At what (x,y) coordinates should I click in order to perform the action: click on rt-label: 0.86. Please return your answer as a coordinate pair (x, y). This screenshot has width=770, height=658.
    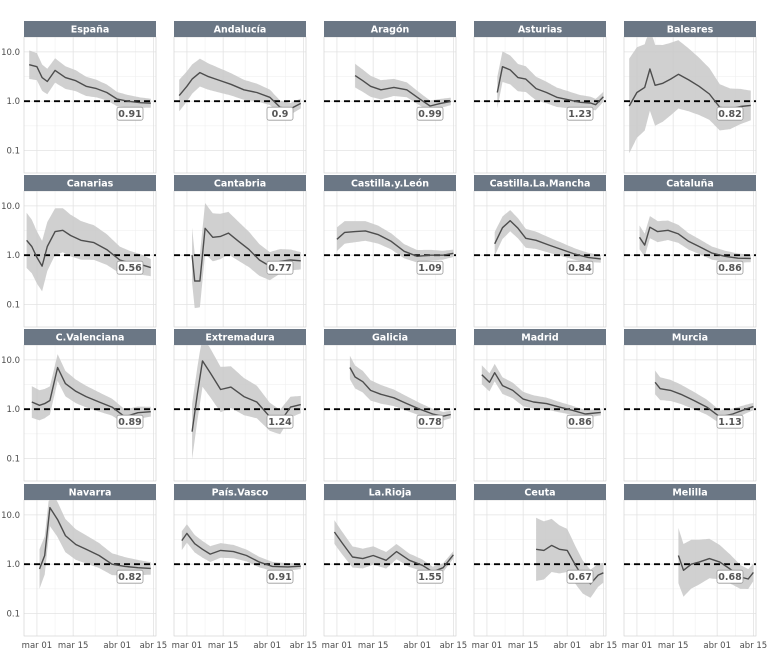
    Looking at the image, I should click on (580, 422).